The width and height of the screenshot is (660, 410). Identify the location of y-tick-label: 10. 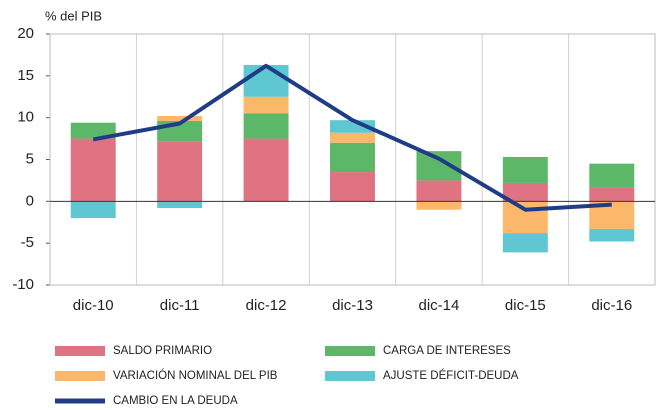
(25, 117).